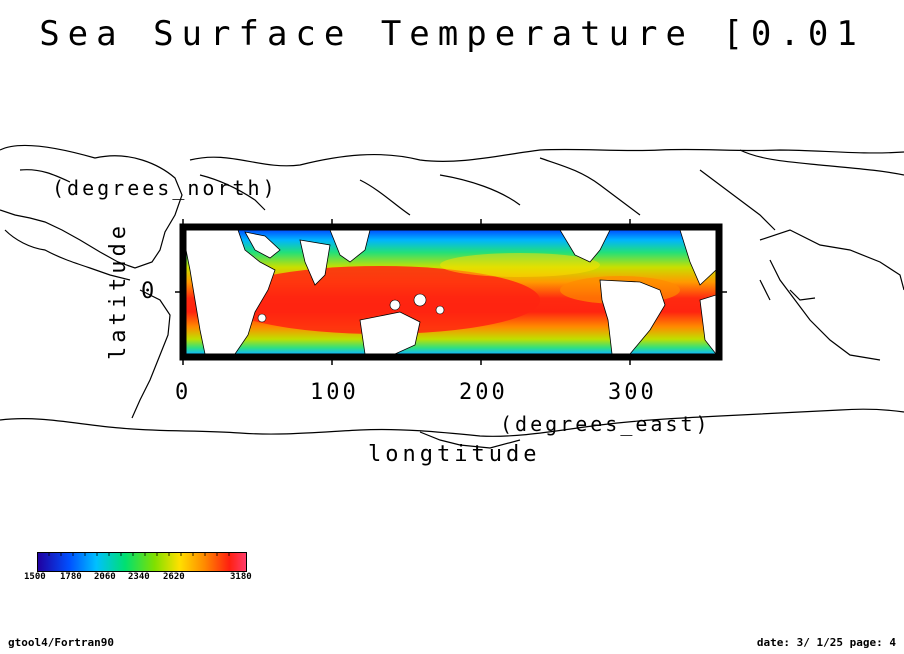 The height and width of the screenshot is (654, 904). Describe the element at coordinates (241, 577) in the screenshot. I see `colorbar-tick-3180: 3180` at that location.